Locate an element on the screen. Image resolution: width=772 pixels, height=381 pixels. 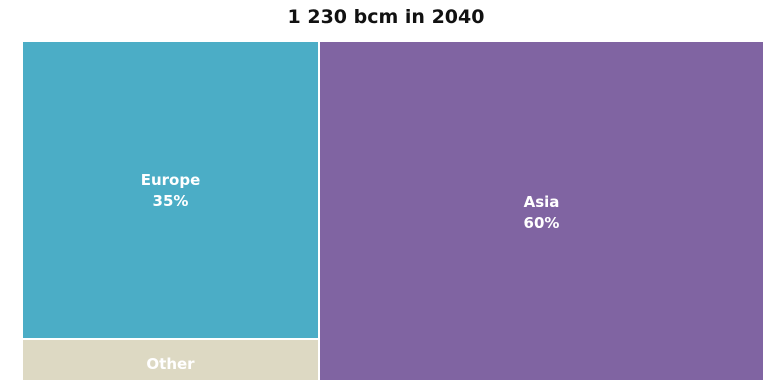
tile-label-other: Other is located at coordinates (170, 364).